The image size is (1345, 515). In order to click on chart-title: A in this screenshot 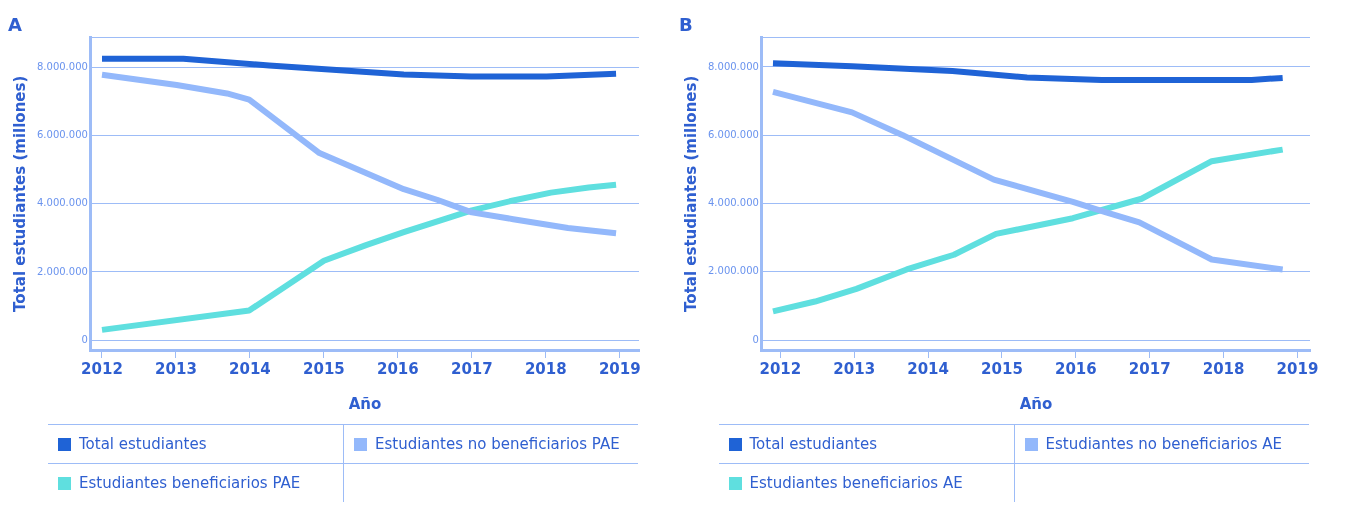, I will do `click(15, 25)`.